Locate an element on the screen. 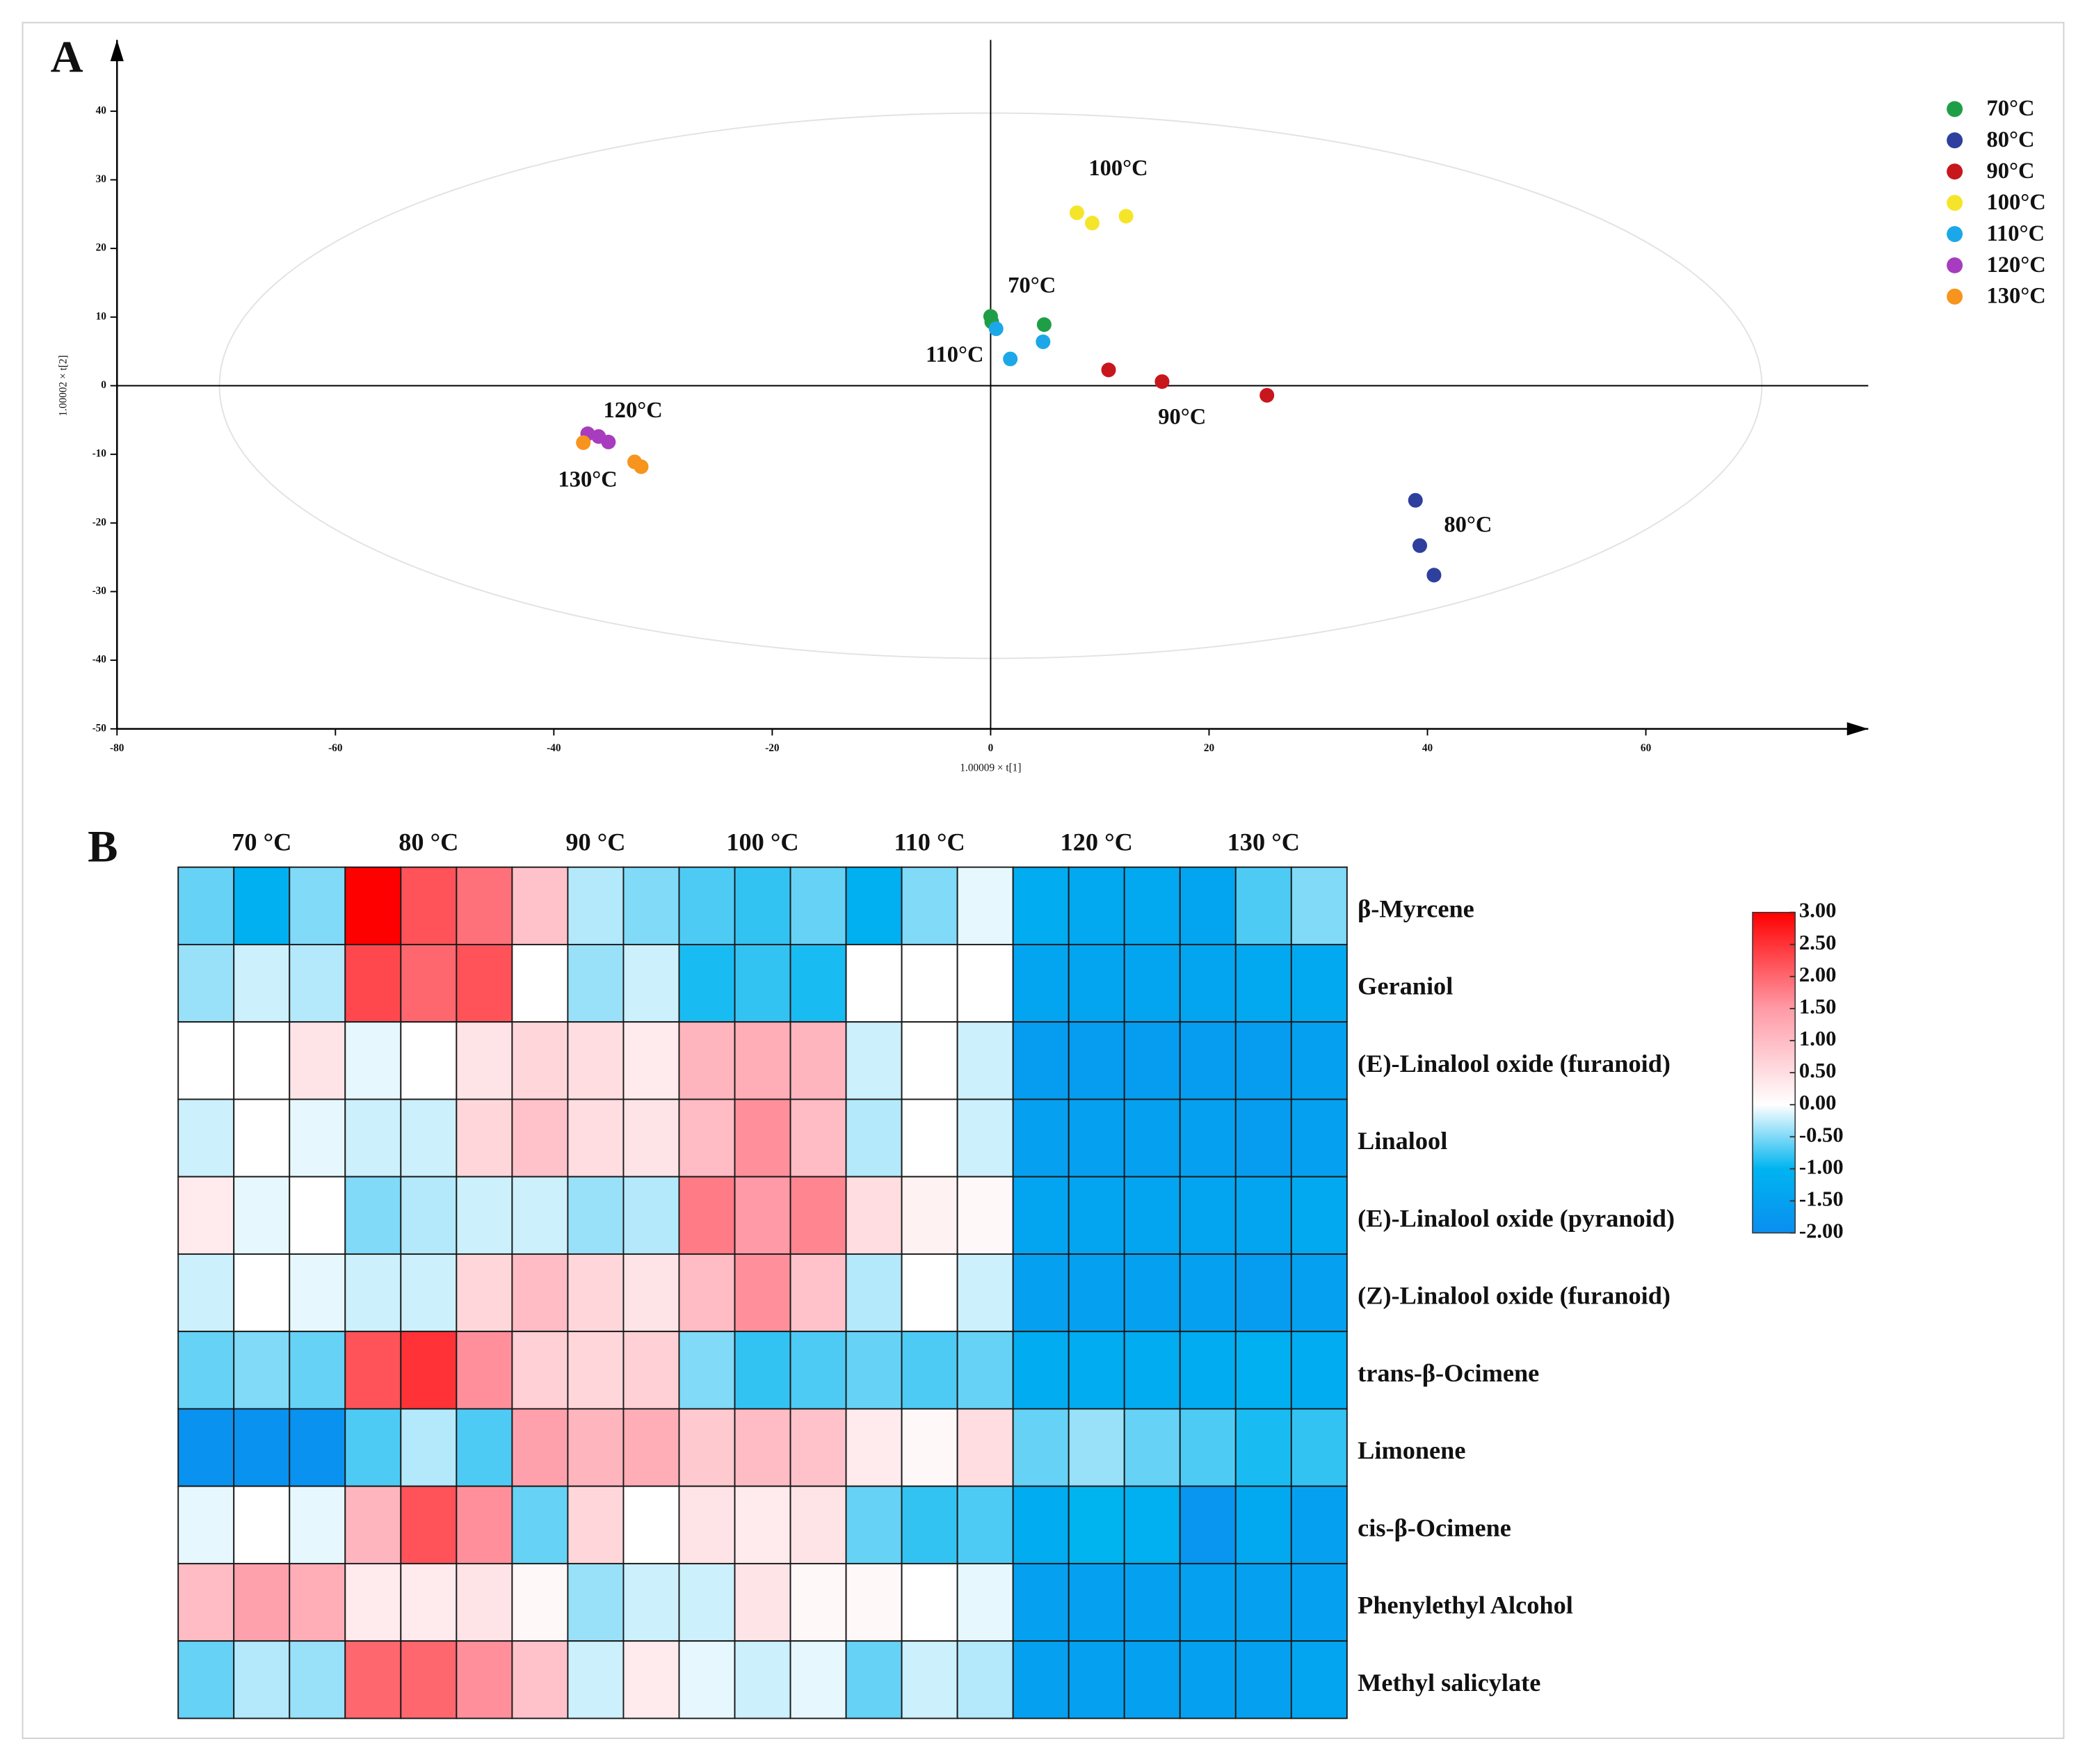  y-tick-label: -50 is located at coordinates (100, 728).